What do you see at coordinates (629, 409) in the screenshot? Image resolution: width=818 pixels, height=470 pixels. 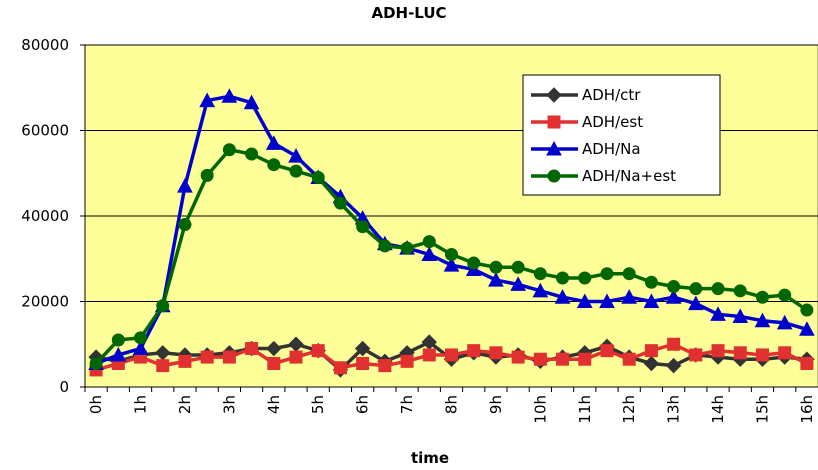 I see `x-tick-label: 12h` at bounding box center [629, 409].